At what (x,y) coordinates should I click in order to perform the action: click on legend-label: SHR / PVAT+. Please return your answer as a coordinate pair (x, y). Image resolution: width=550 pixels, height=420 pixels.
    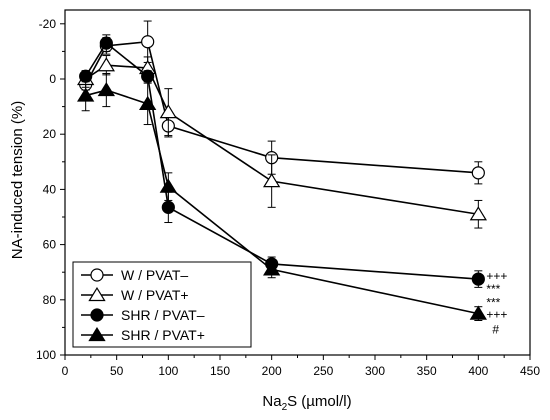
    Looking at the image, I should click on (163, 335).